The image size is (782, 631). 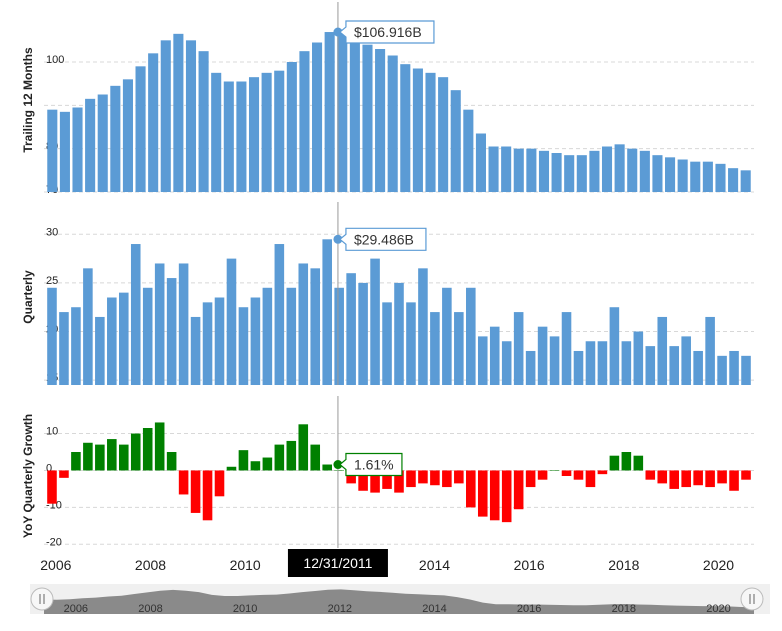 What do you see at coordinates (399, 601) in the screenshot?
I see `navigator-series` at bounding box center [399, 601].